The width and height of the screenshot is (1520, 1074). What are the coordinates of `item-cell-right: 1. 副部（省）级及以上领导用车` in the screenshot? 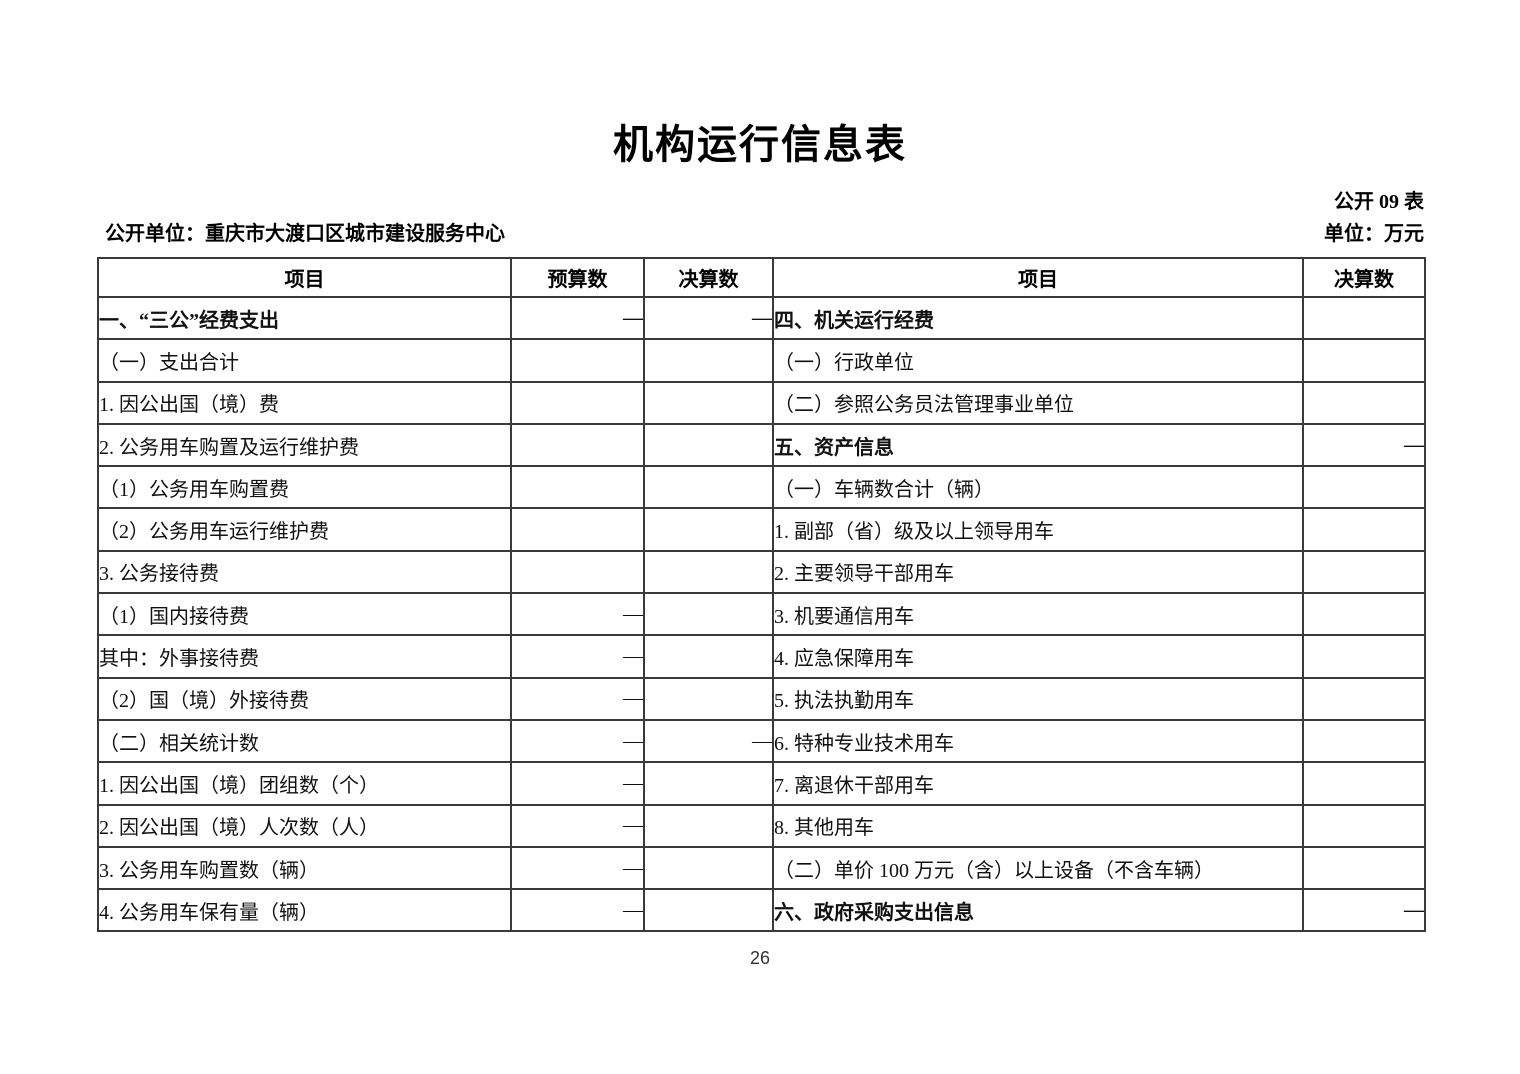 It's located at (1038, 529).